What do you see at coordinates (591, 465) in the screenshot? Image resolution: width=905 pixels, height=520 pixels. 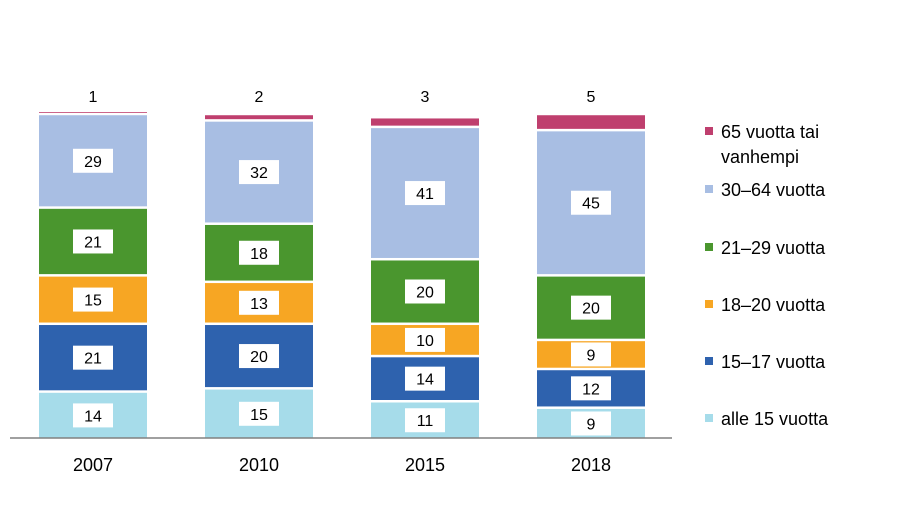 I see `x-tick-label: 2018` at bounding box center [591, 465].